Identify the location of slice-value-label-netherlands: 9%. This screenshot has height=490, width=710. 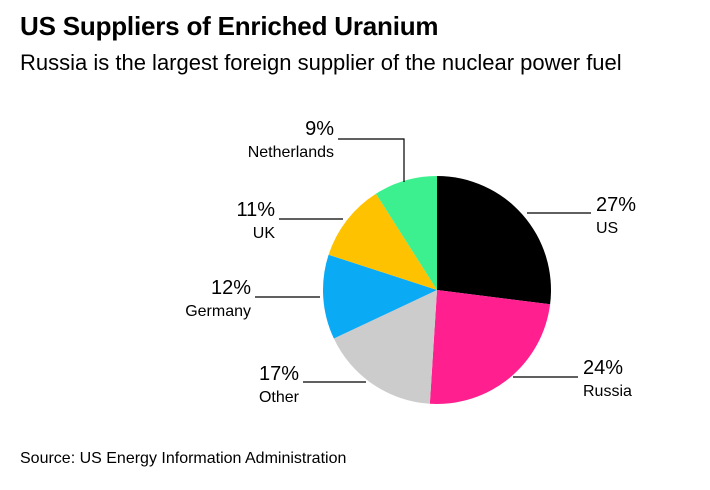
(319, 129).